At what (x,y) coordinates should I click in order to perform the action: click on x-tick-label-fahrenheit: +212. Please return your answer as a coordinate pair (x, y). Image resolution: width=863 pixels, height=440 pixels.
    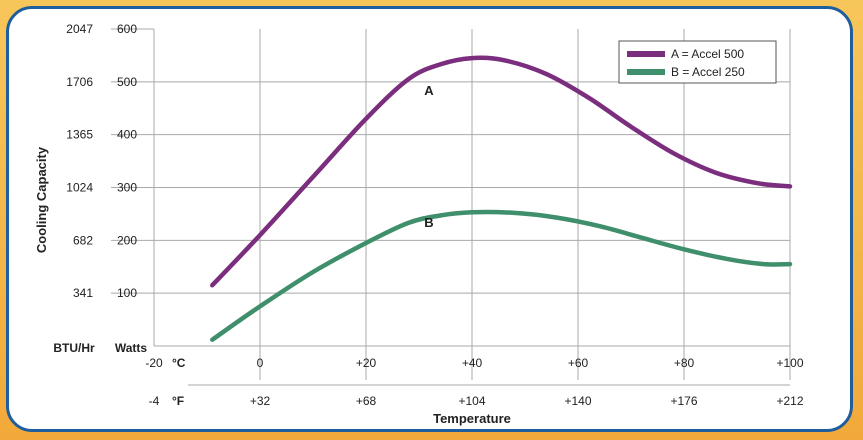
    Looking at the image, I should click on (789, 401).